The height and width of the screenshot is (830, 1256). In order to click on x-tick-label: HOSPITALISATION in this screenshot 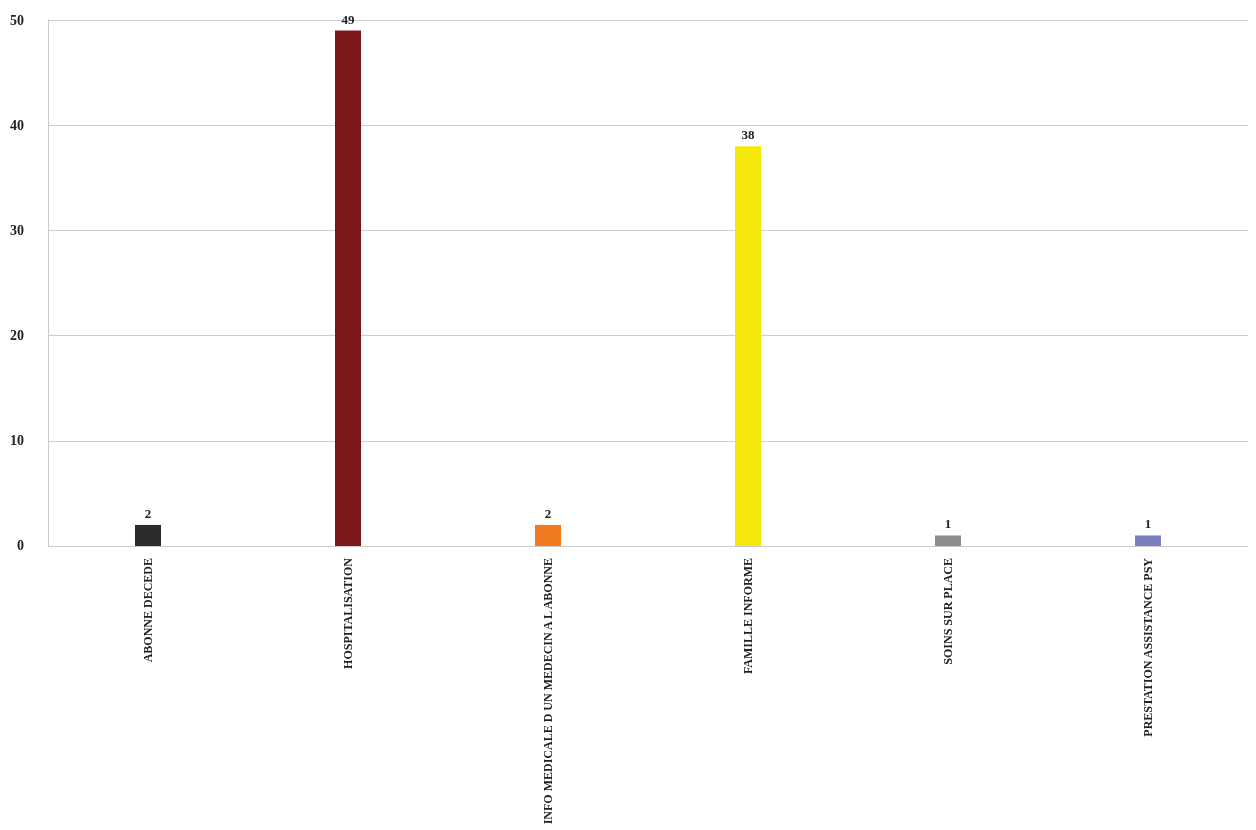, I will do `click(348, 613)`.